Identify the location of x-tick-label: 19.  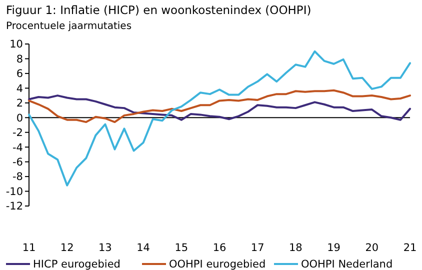
(333, 248).